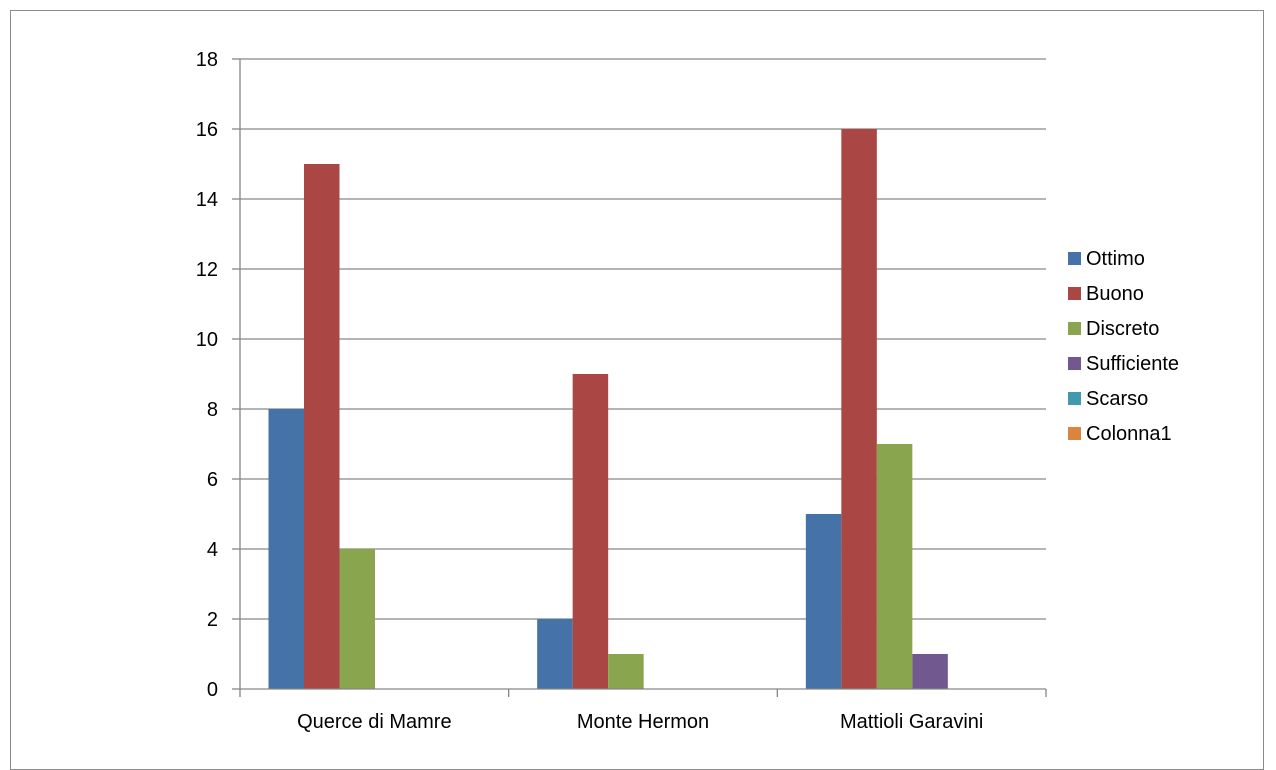  Describe the element at coordinates (212, 480) in the screenshot. I see `y-tick-label: 6` at that location.